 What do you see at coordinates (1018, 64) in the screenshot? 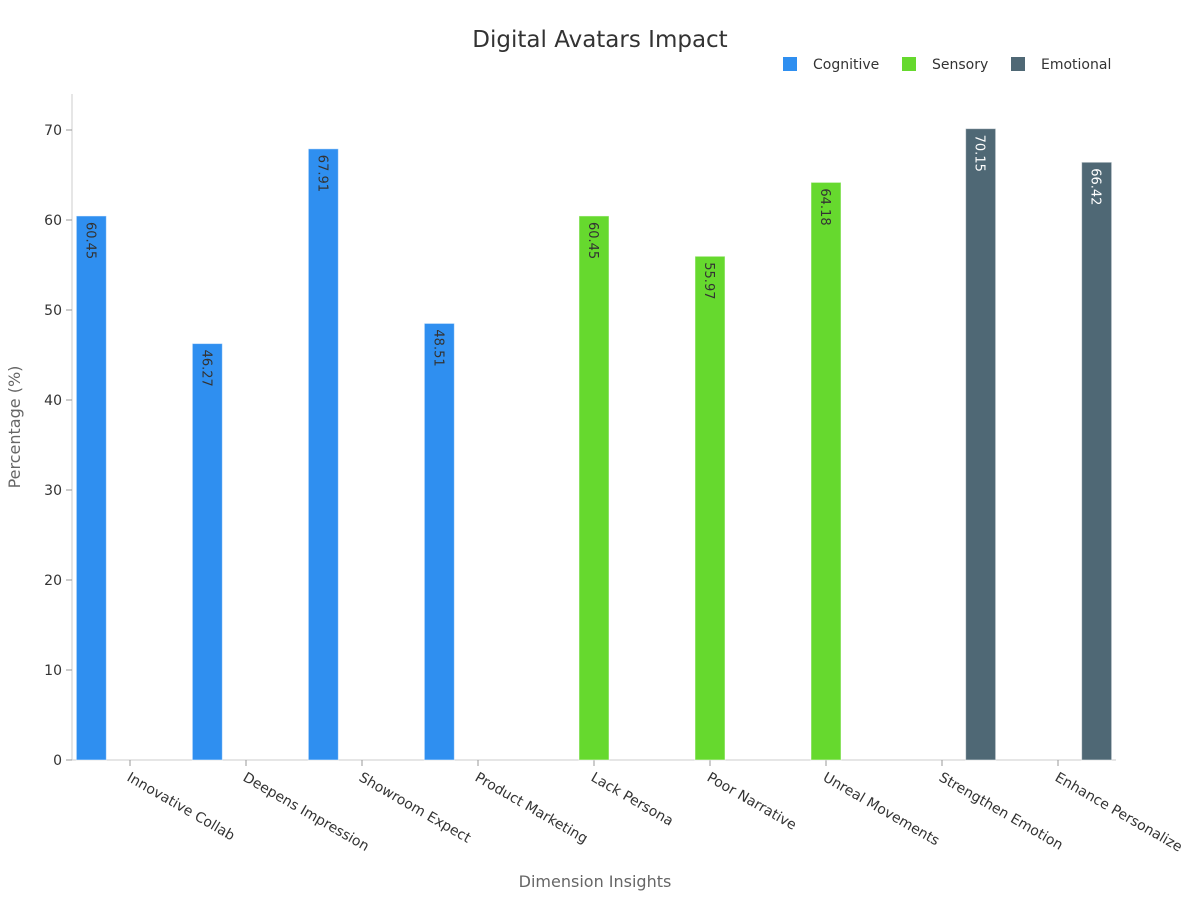
I see `legend-swatch-emotional` at bounding box center [1018, 64].